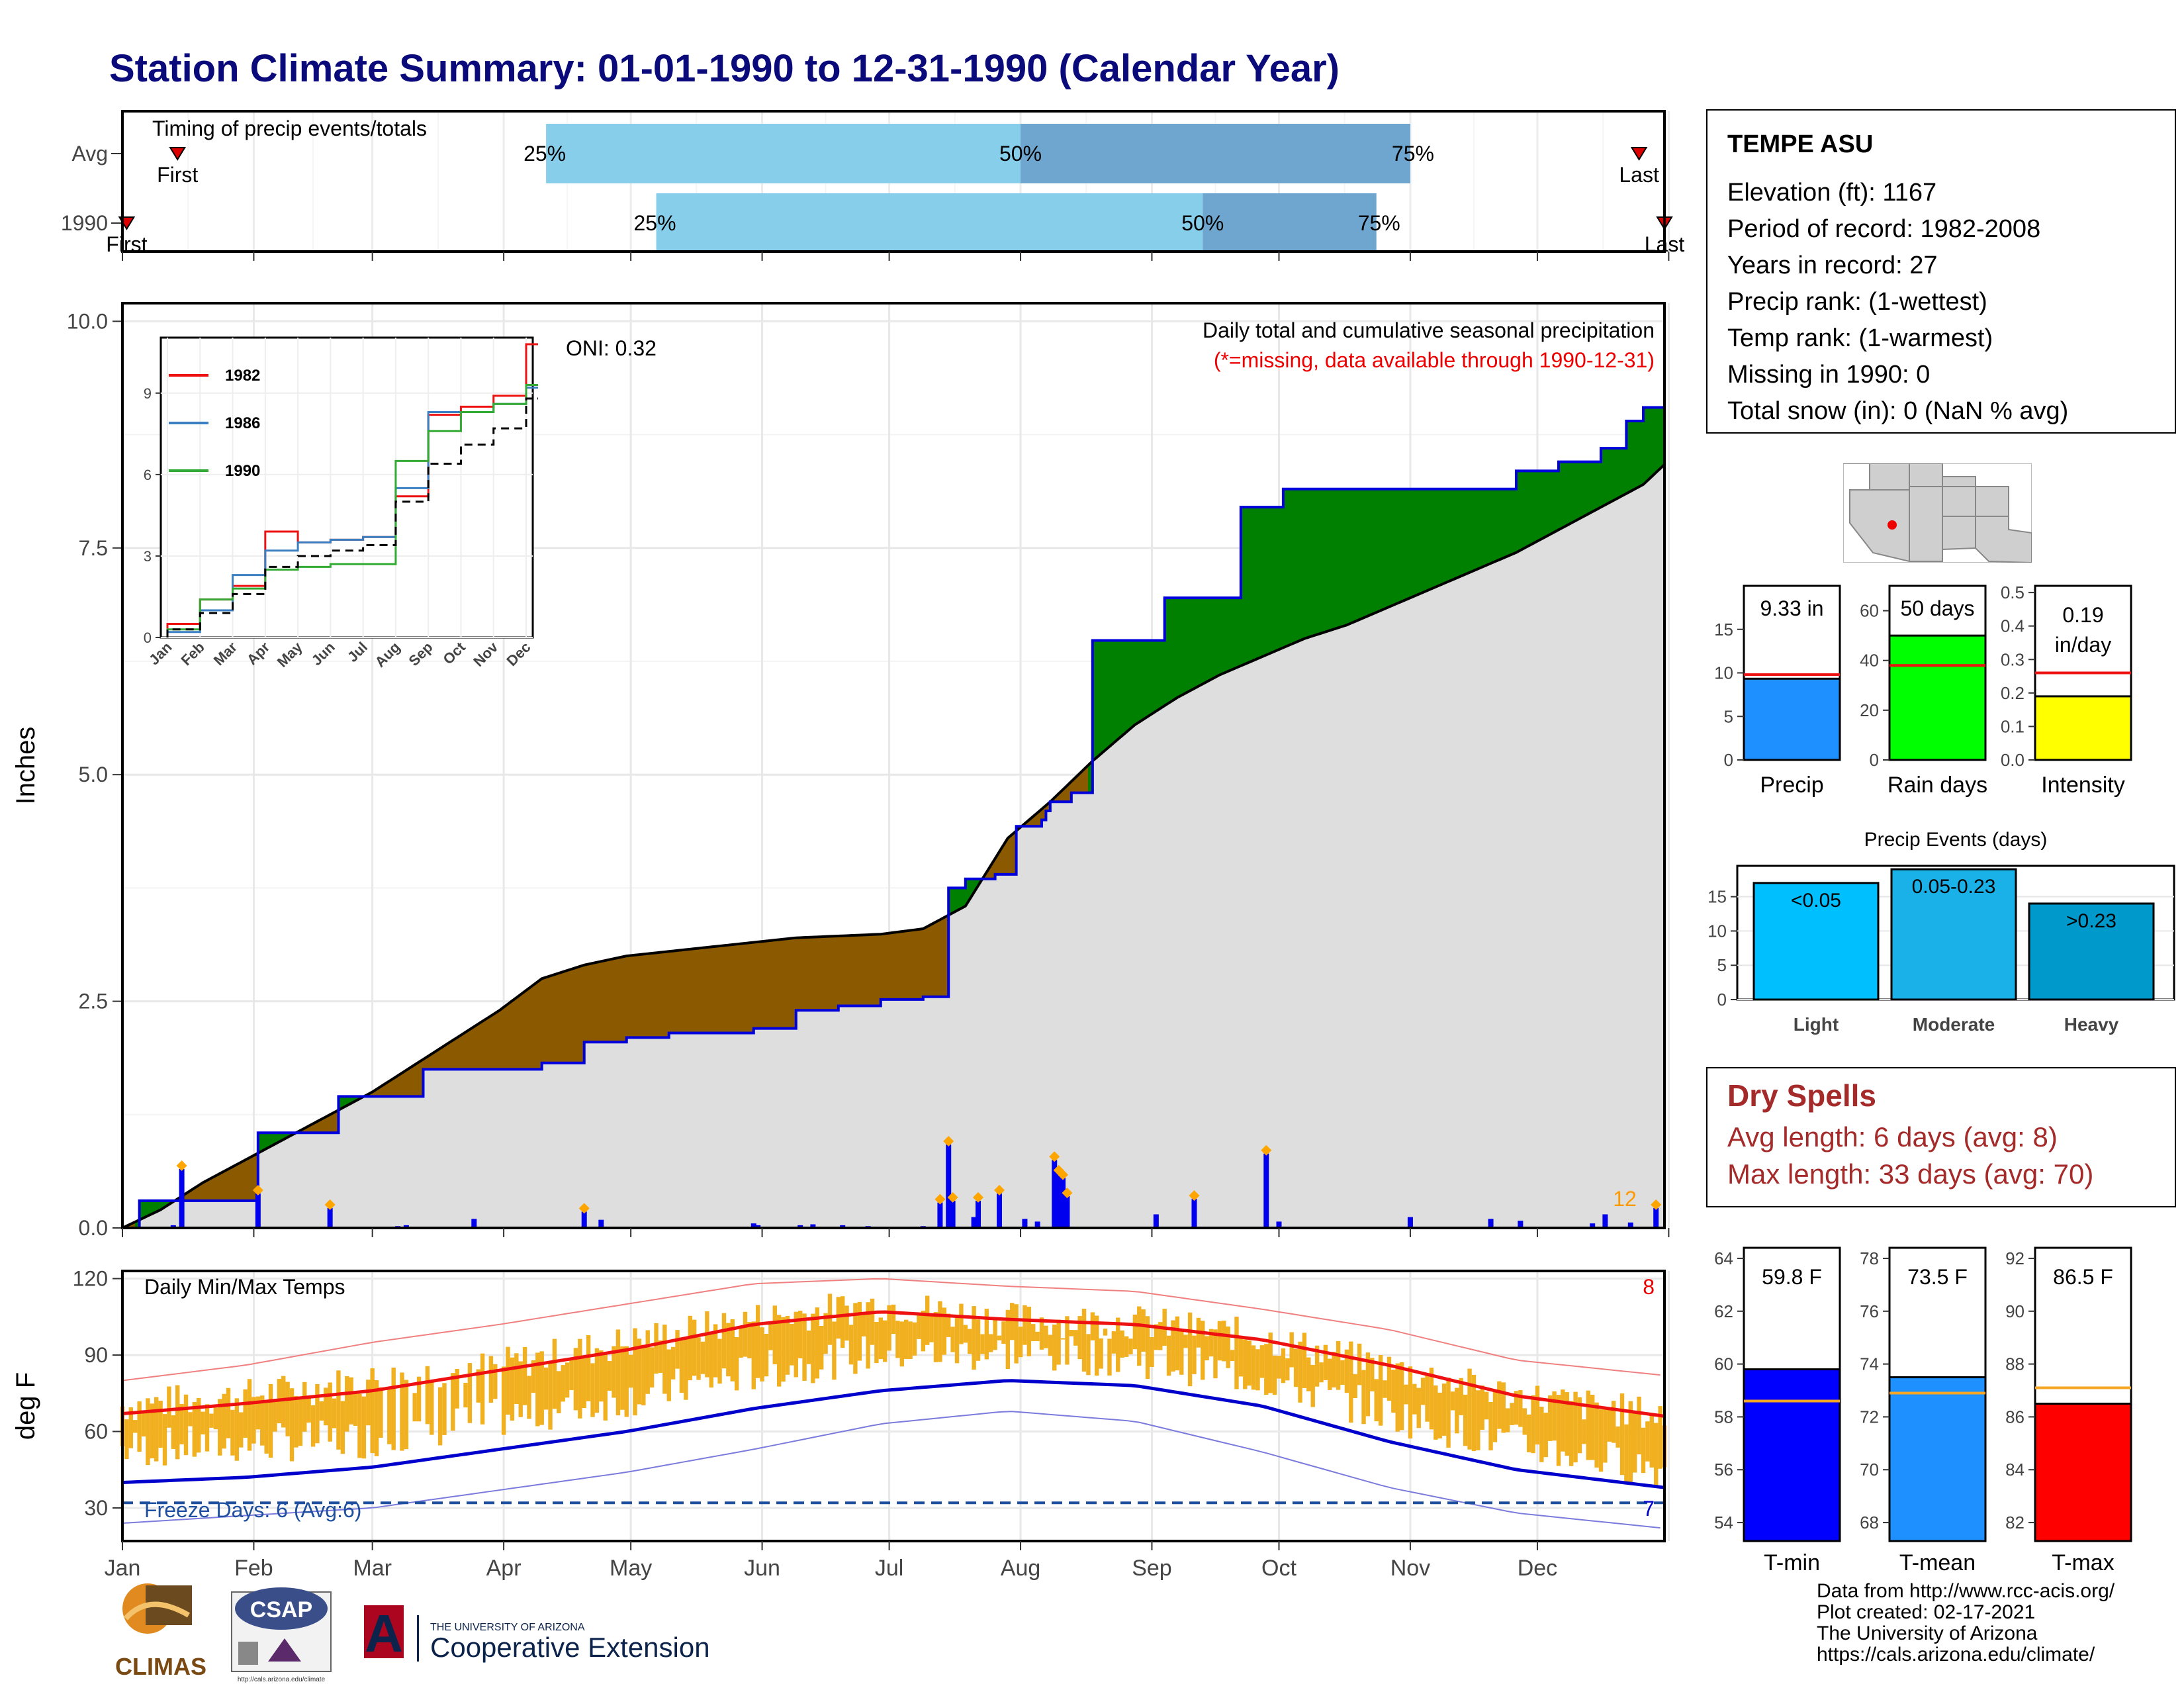  Describe the element at coordinates (1723, 1258) in the screenshot. I see `temp-stat-tick-label: 64` at that location.